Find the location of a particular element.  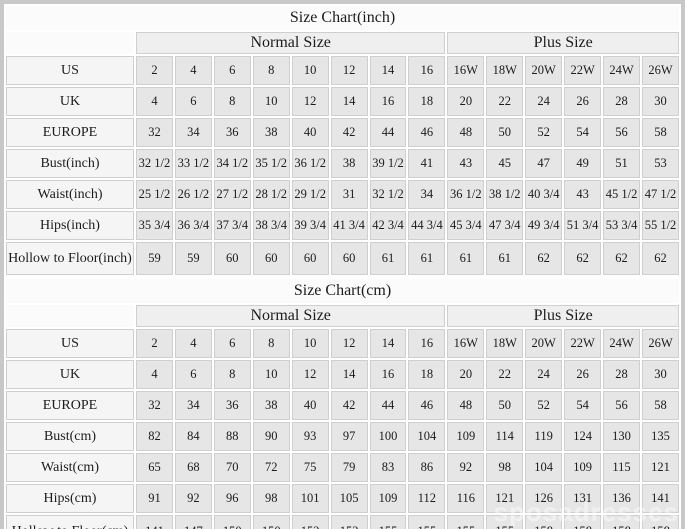

size-cell: 47 1/2 is located at coordinates (660, 194).